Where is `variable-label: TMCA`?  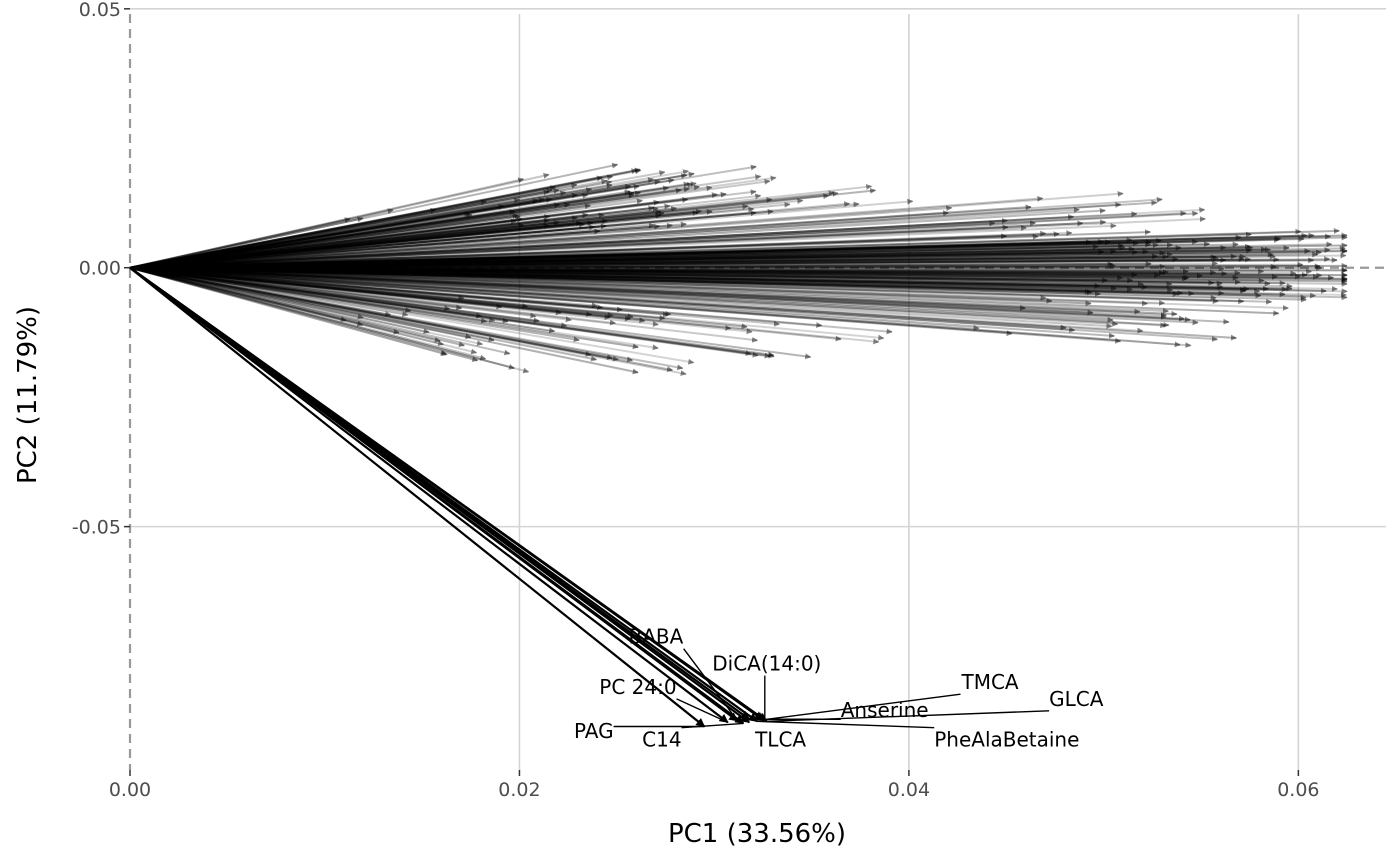 variable-label: TMCA is located at coordinates (989, 682).